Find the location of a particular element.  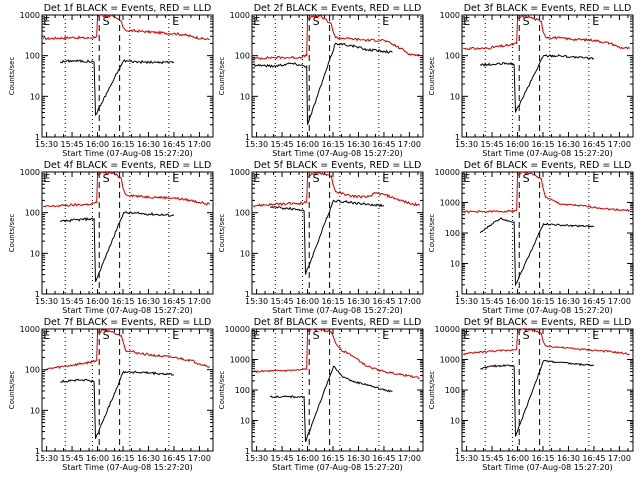

panel-title: Det 5f BLACK = Events, RED = LLD is located at coordinates (338, 165).